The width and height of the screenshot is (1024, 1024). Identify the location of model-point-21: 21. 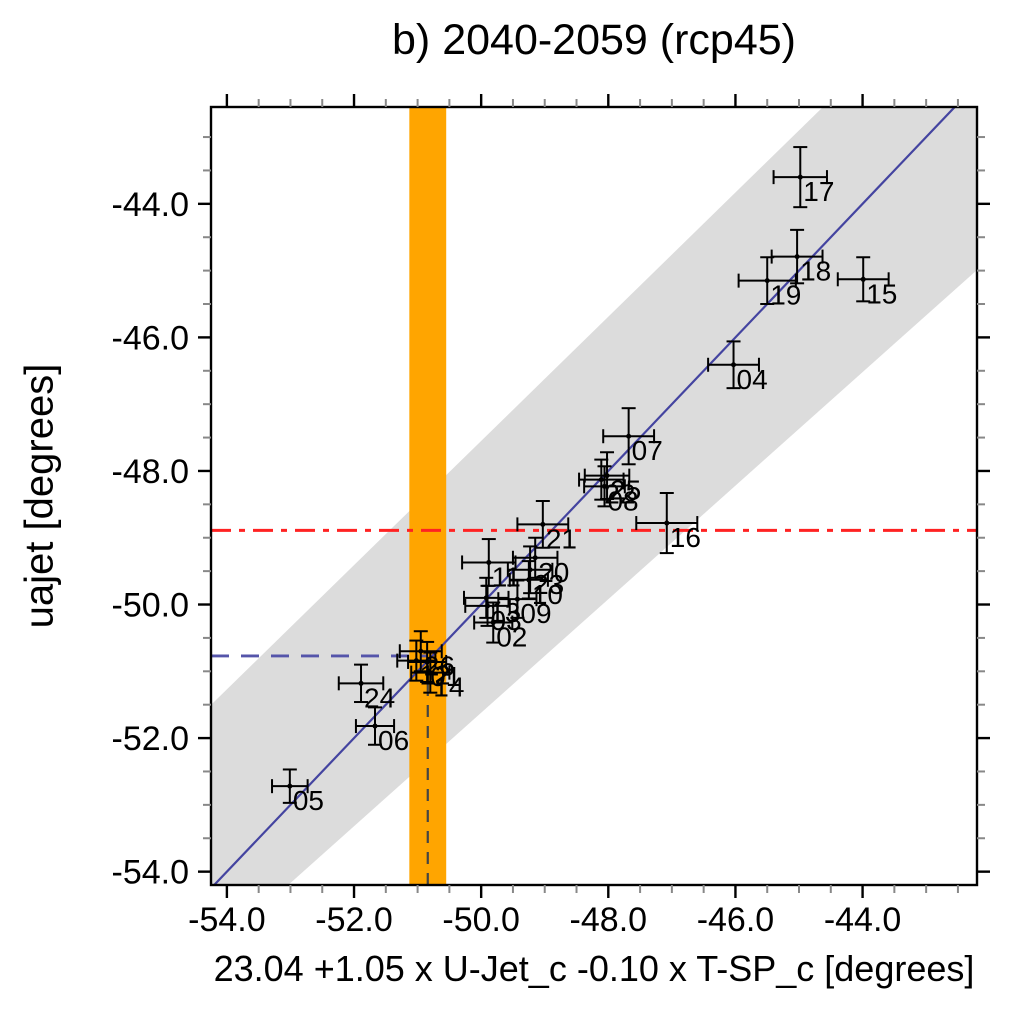
(546, 527).